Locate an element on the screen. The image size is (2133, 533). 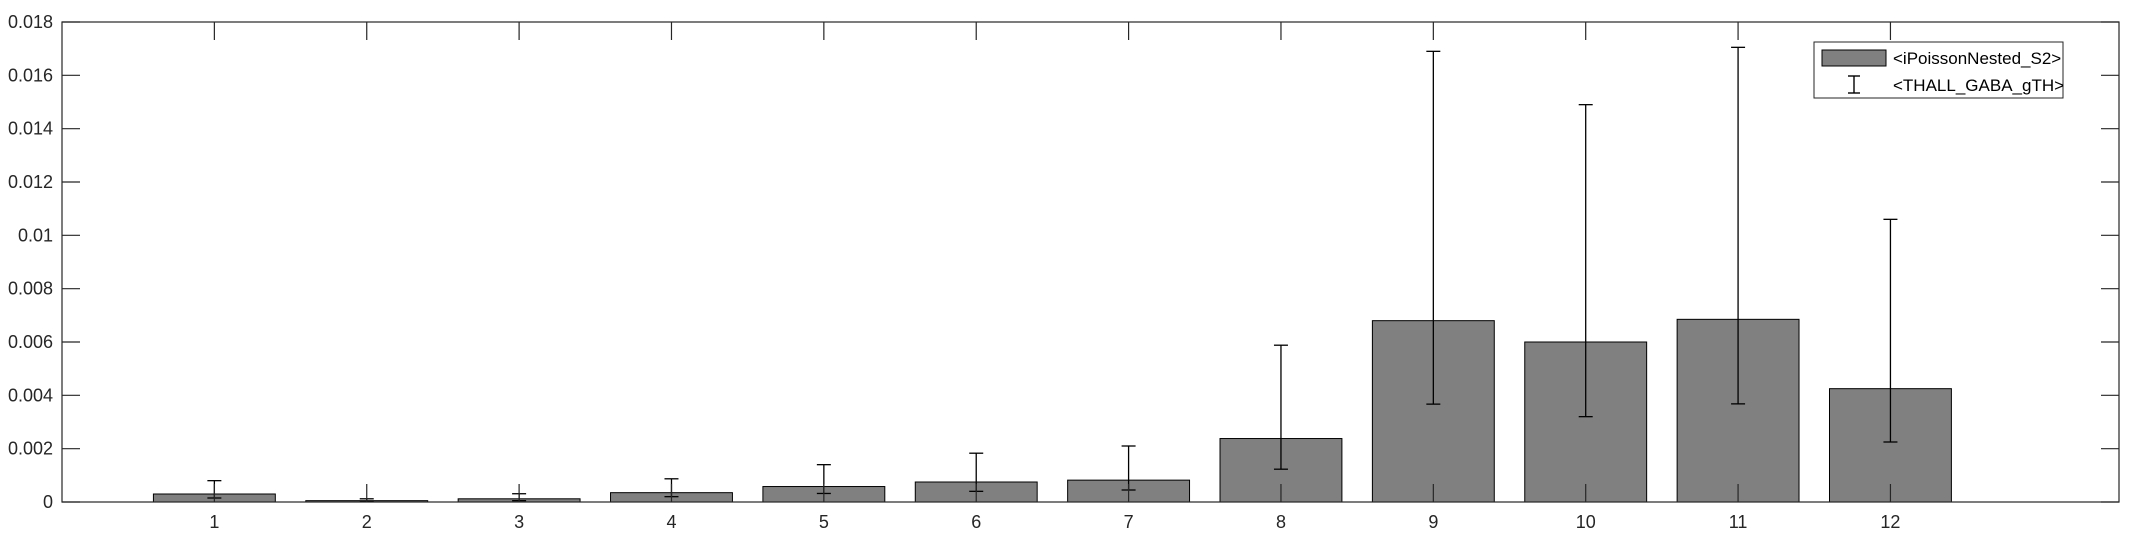
y-tick-label-2: 0.004 is located at coordinates (30, 395).